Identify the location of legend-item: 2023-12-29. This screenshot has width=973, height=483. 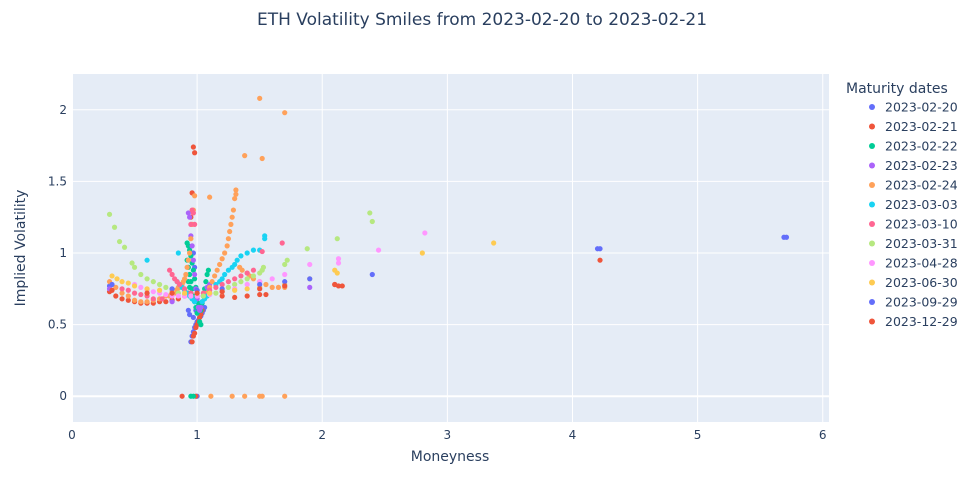
(913, 321).